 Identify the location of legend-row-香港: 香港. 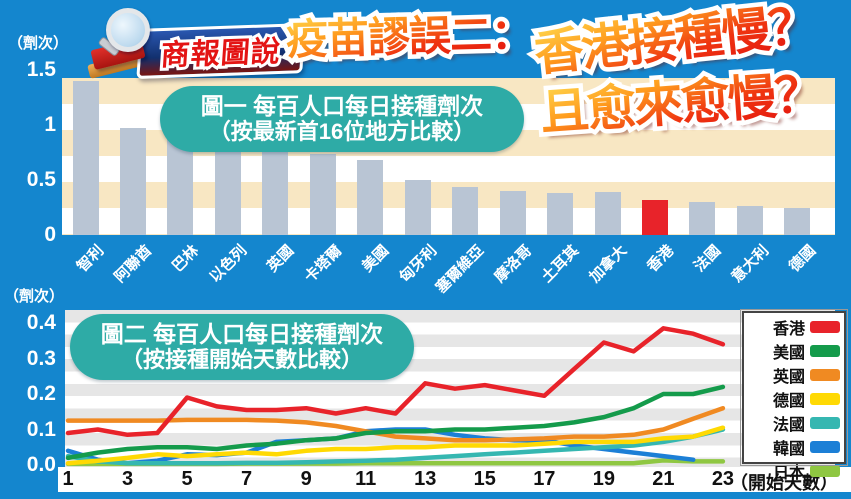
(794, 327).